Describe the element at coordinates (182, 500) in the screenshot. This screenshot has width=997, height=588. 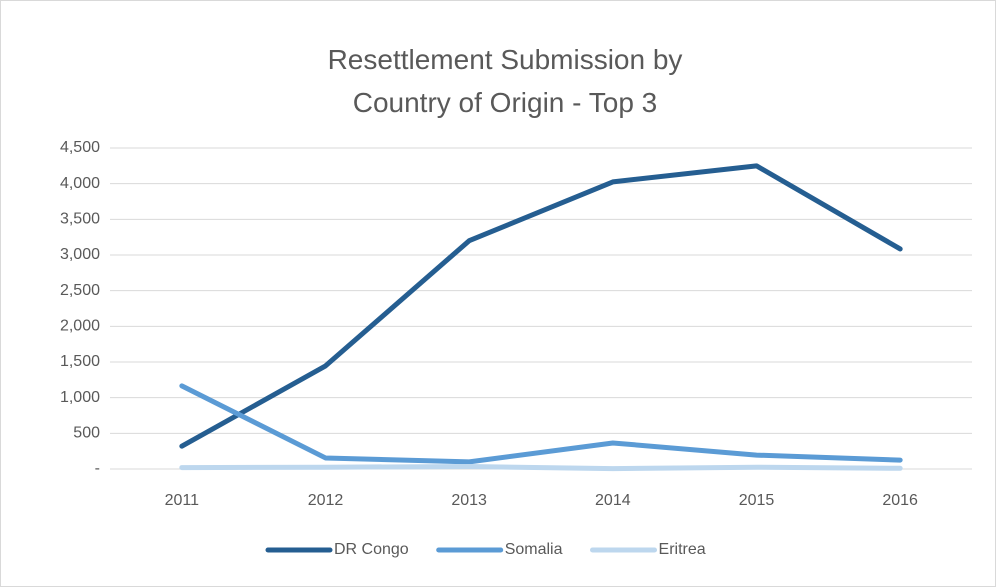
I see `x-tick-label: 2011` at that location.